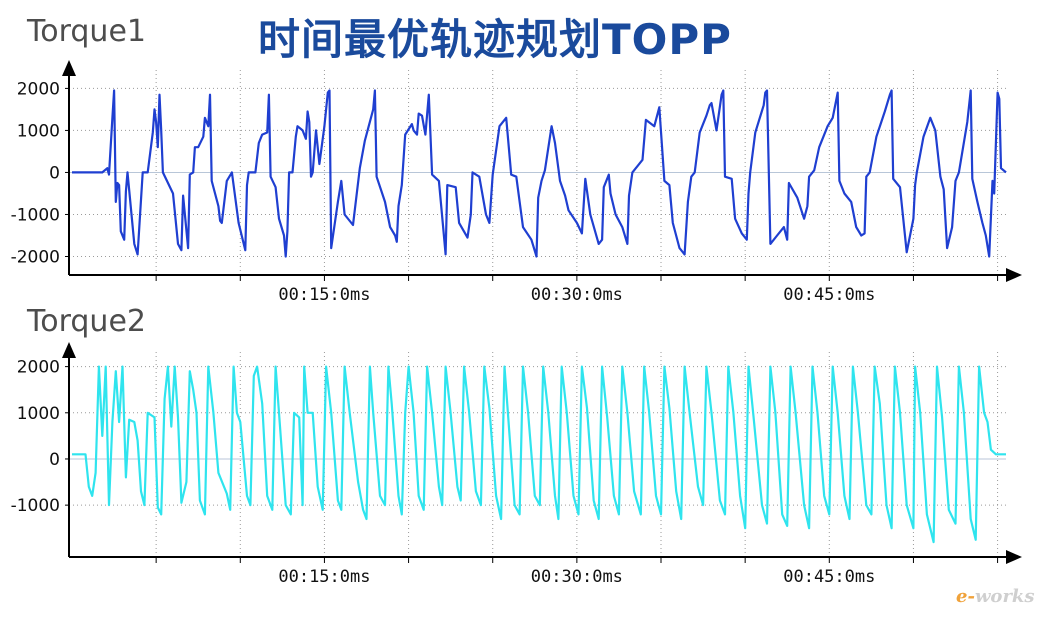 The image size is (1049, 620). What do you see at coordinates (86, 31) in the screenshot?
I see `chart-title-torque1: Torque1` at bounding box center [86, 31].